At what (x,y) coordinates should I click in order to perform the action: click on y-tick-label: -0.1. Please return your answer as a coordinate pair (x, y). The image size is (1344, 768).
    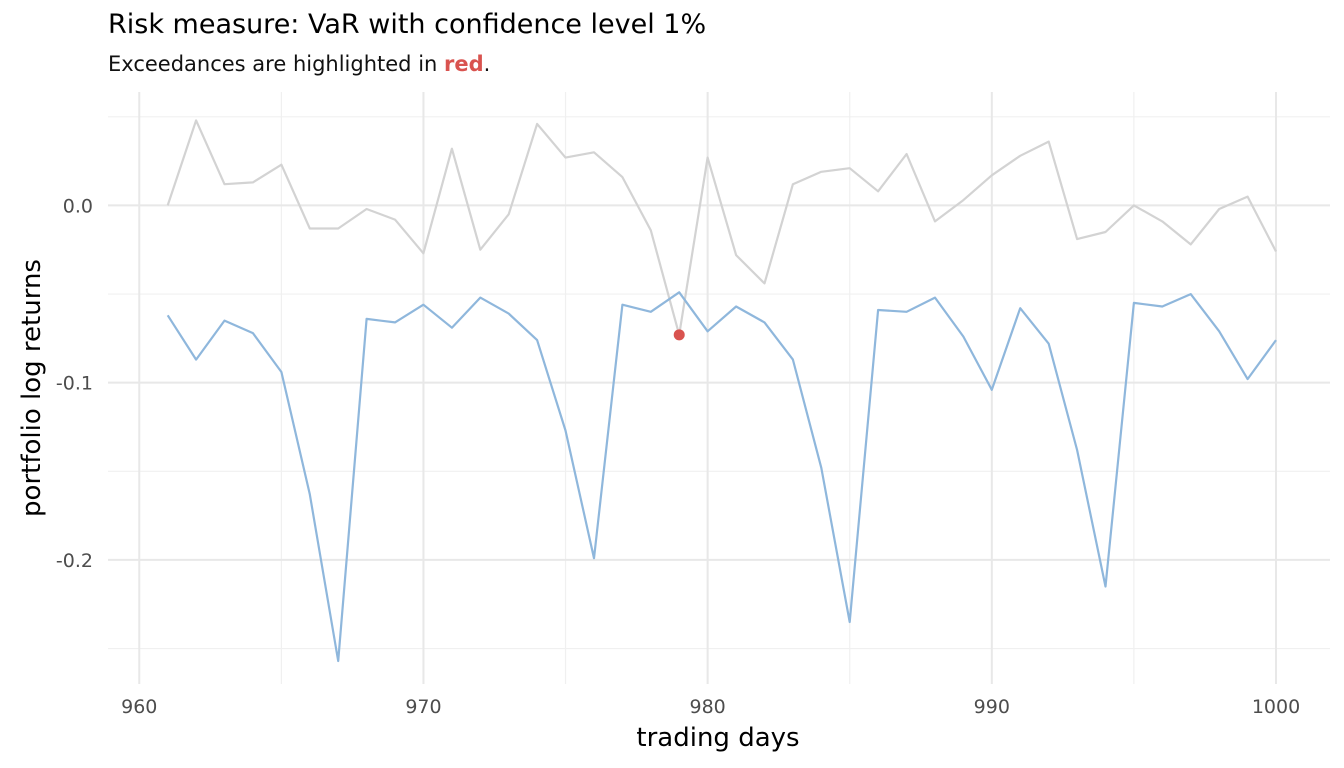
    Looking at the image, I should click on (74, 384).